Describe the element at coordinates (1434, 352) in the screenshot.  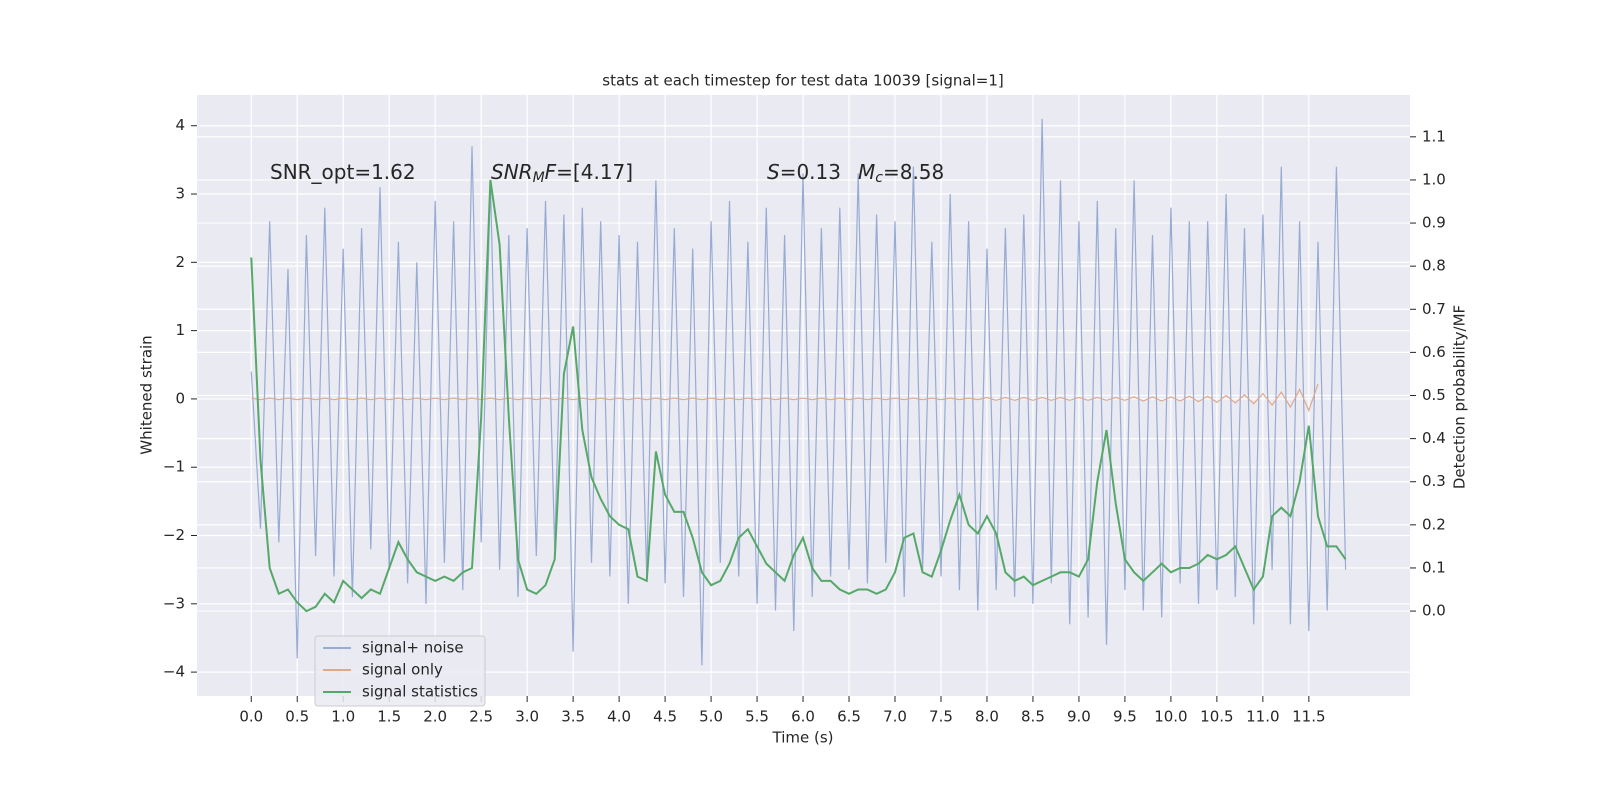
I see `y2-tick-label: 0.6` at that location.